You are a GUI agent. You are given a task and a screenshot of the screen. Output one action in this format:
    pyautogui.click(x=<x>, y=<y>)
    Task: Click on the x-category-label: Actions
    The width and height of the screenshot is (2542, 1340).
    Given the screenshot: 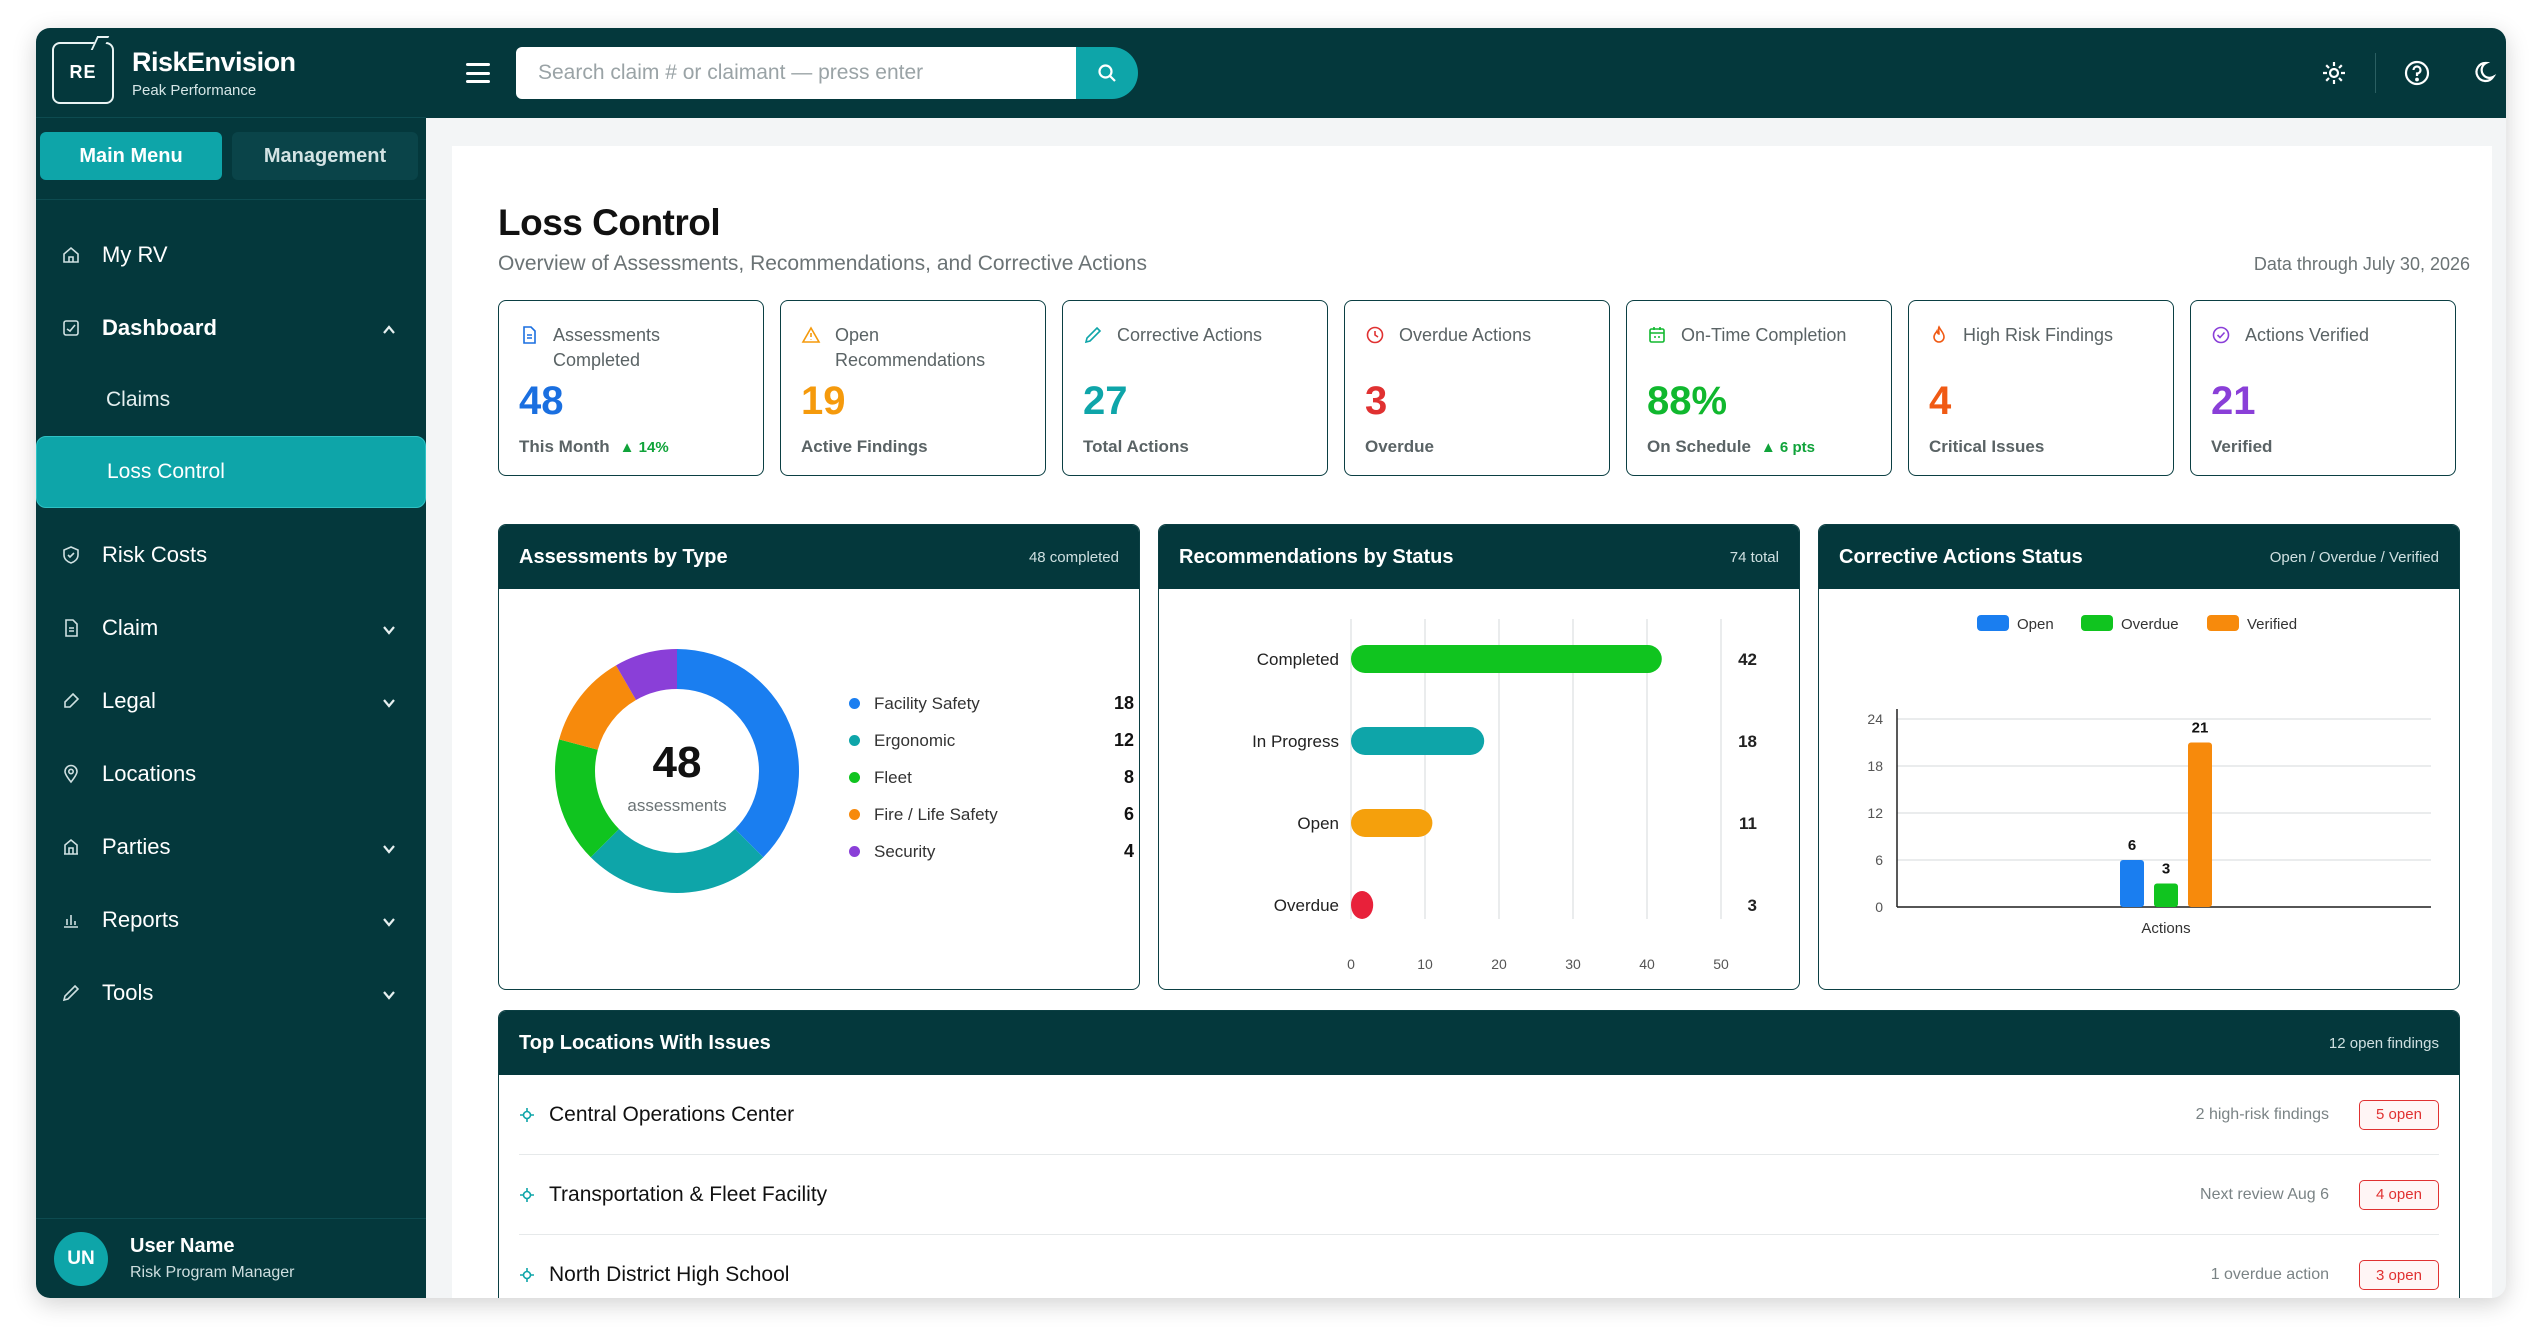 What is the action you would take?
    pyautogui.click(x=2165, y=928)
    